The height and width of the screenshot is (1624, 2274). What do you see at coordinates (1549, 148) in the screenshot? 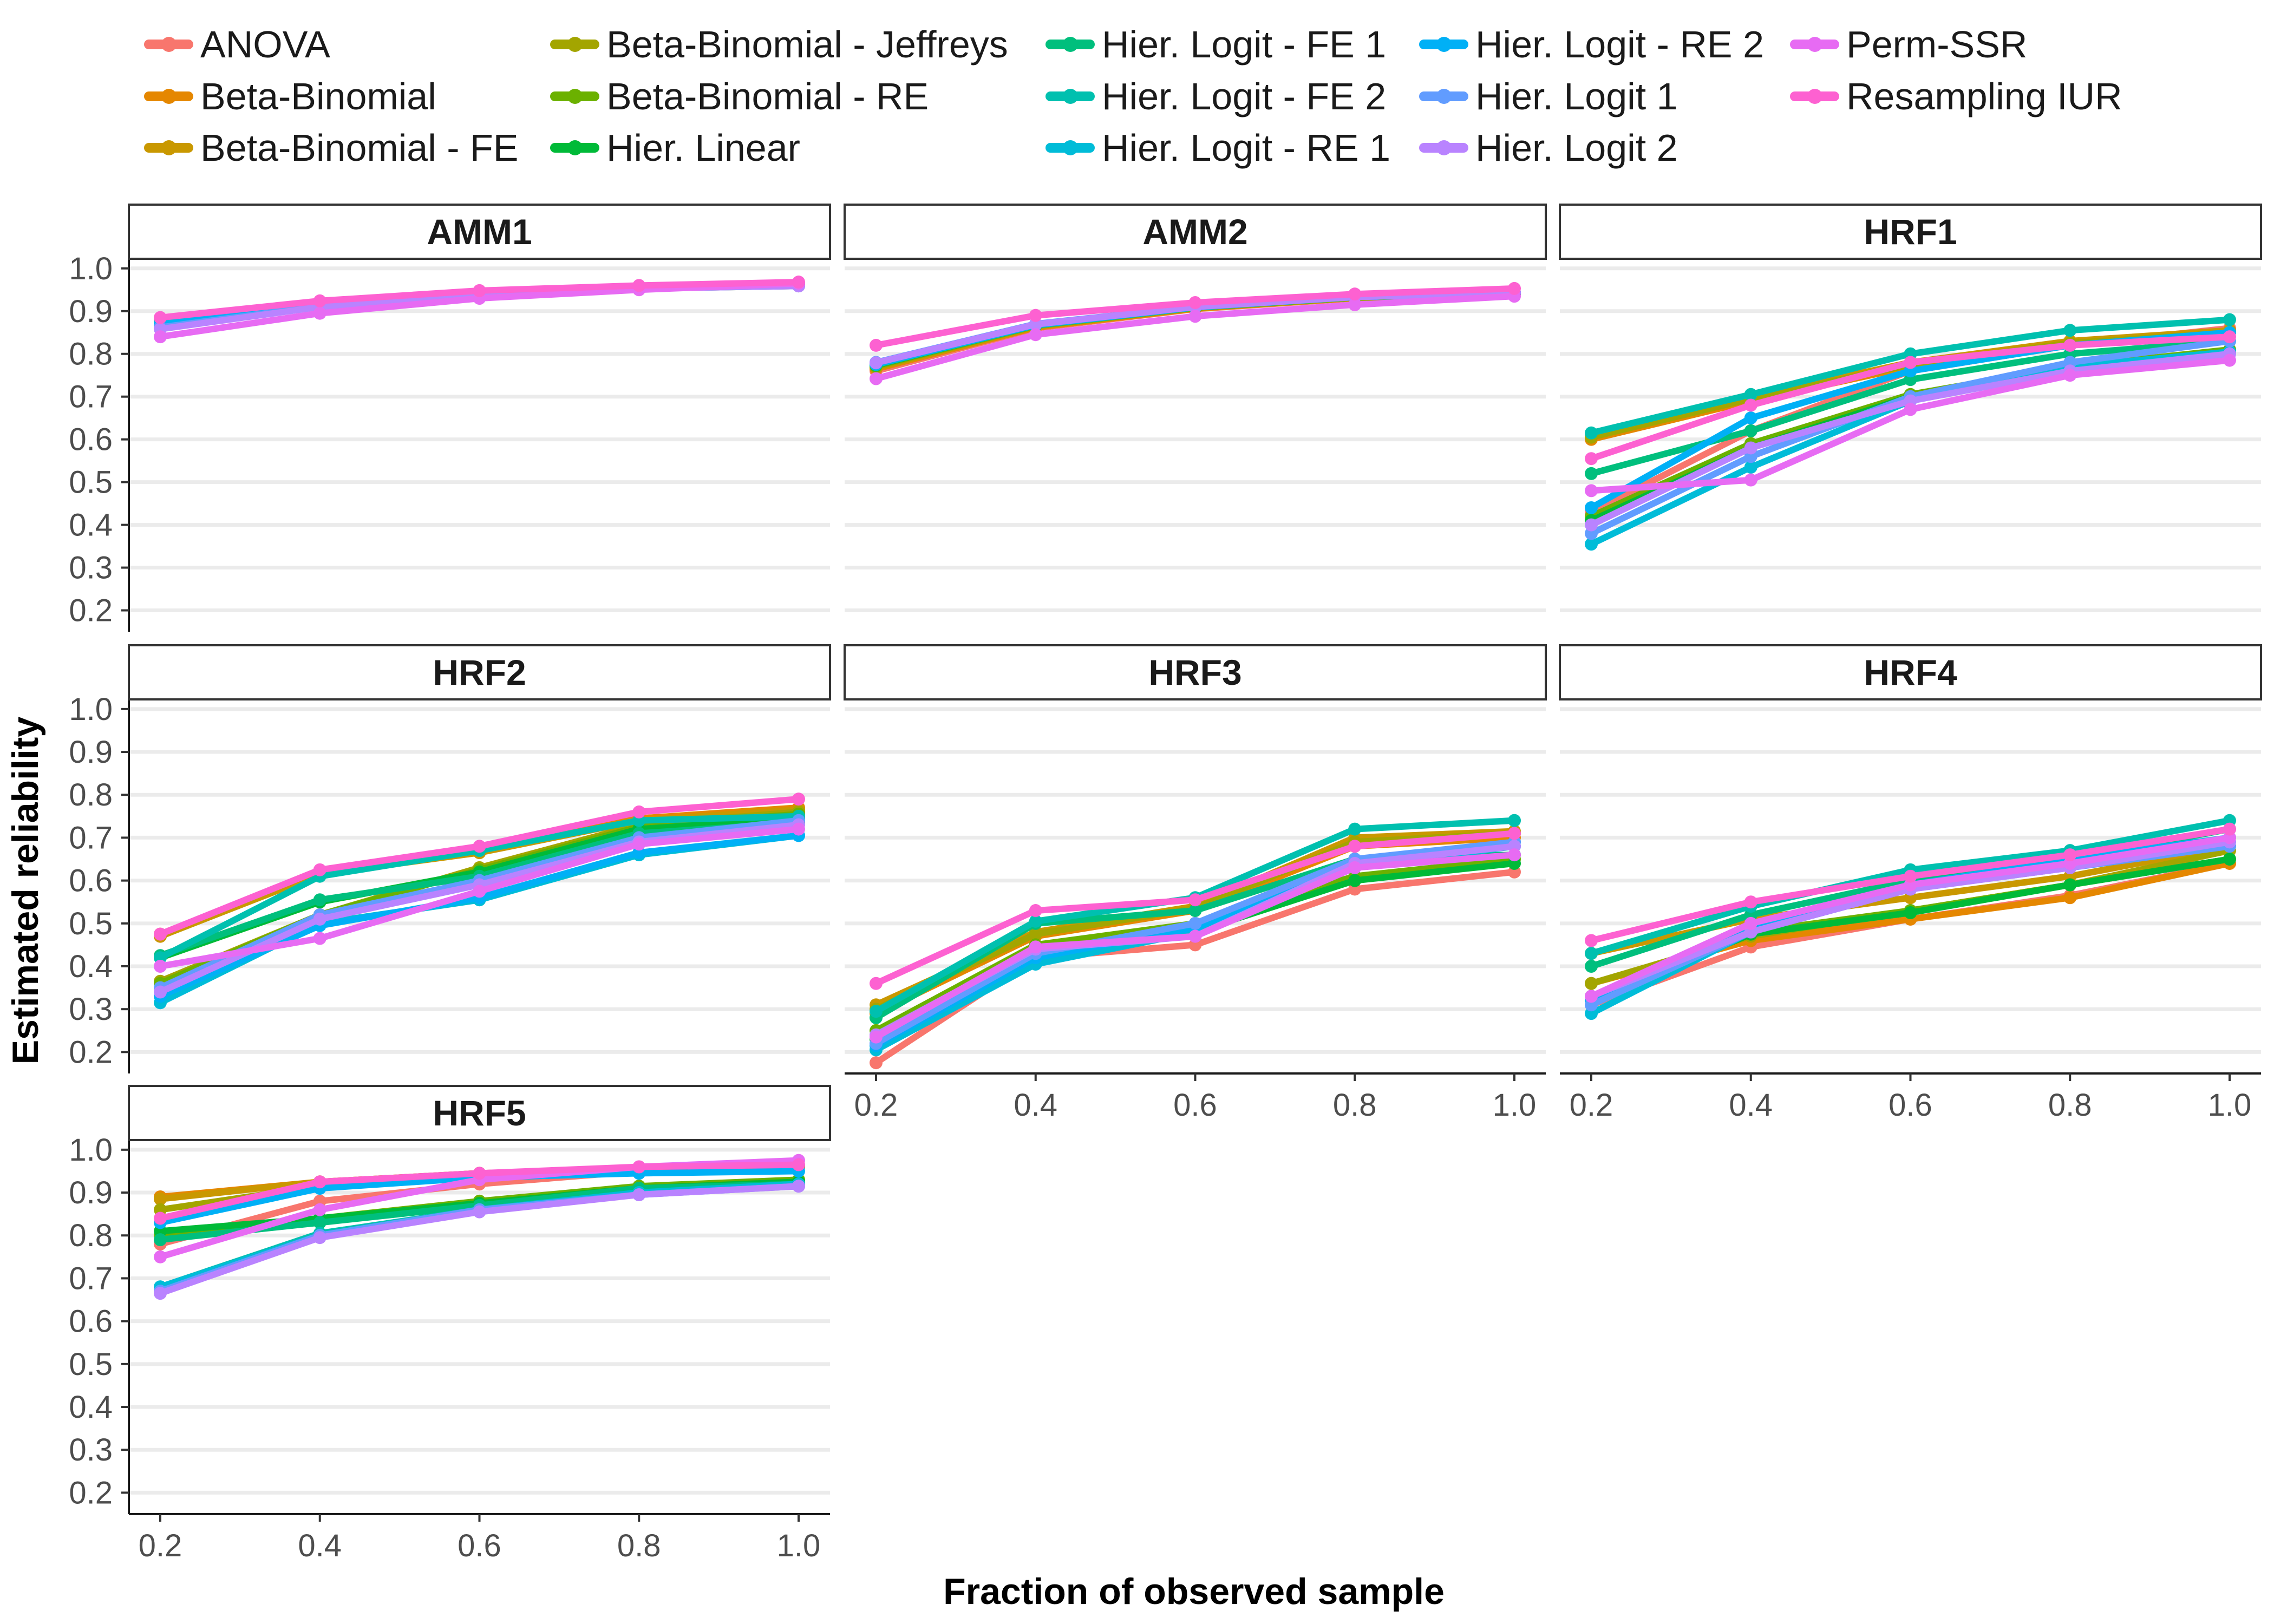
I see `legend-item: Hier. Logit 2` at bounding box center [1549, 148].